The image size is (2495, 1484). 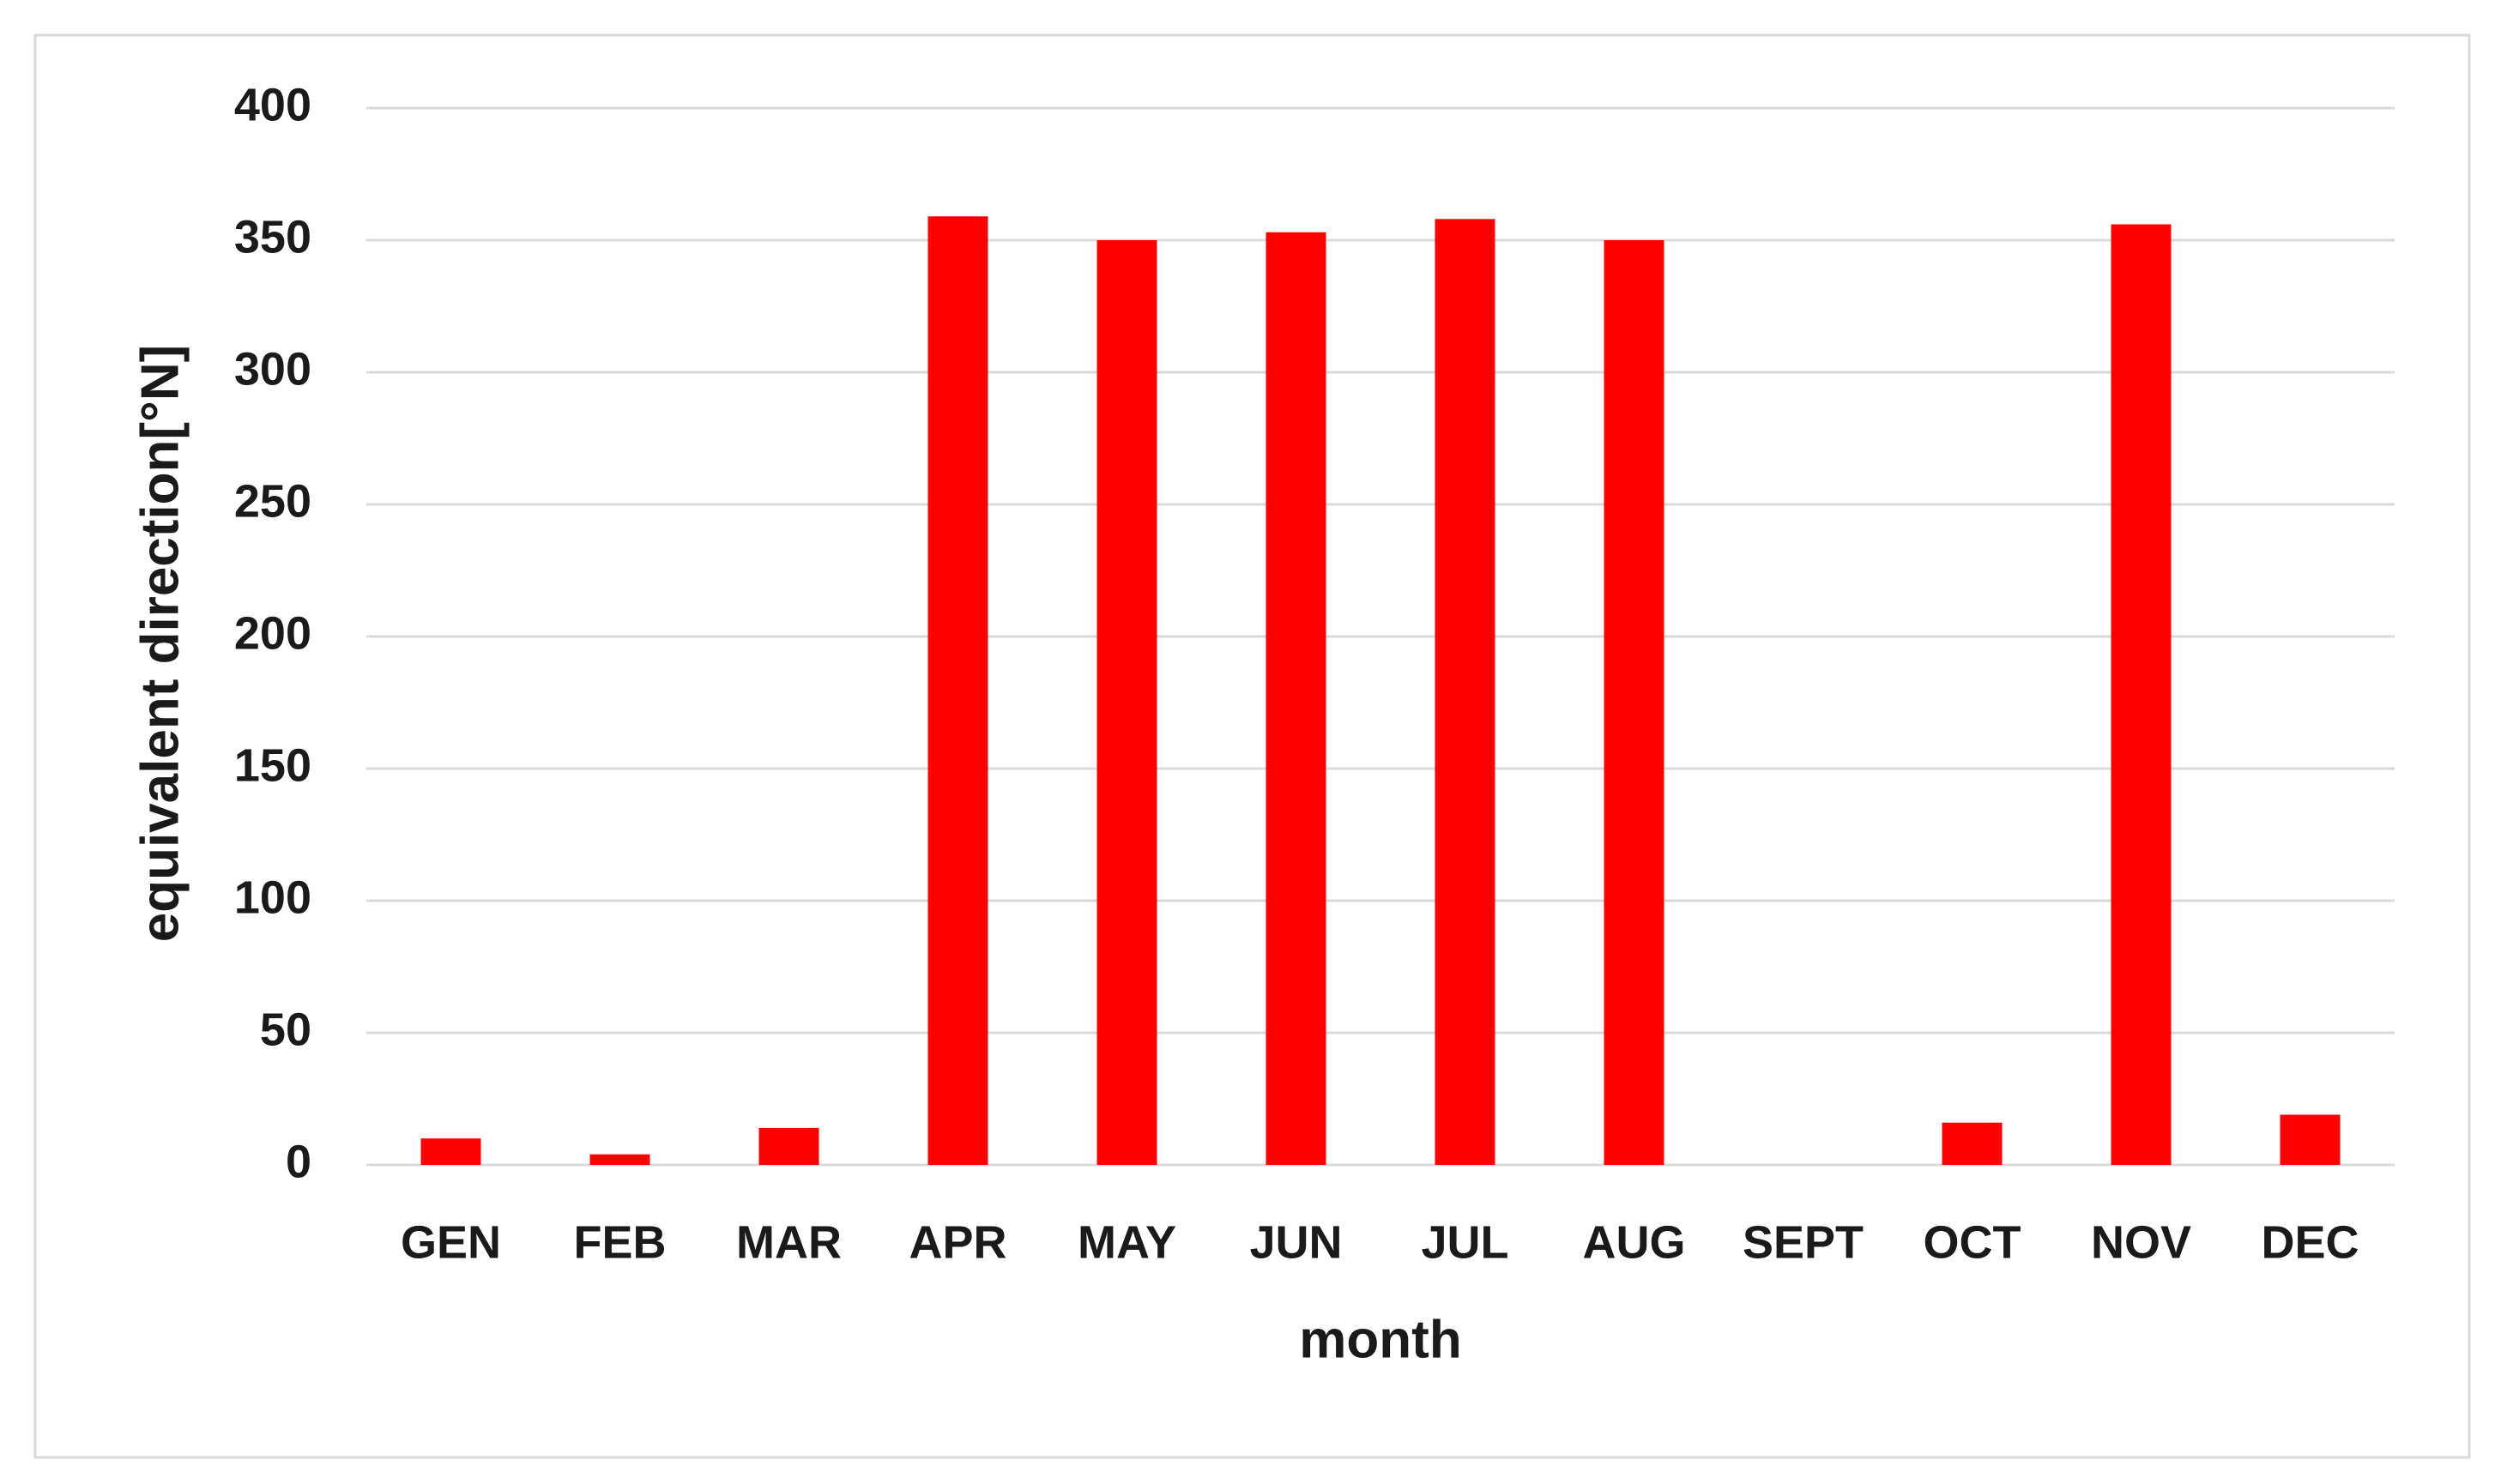 I want to click on y-tick-label: 250, so click(x=273, y=501).